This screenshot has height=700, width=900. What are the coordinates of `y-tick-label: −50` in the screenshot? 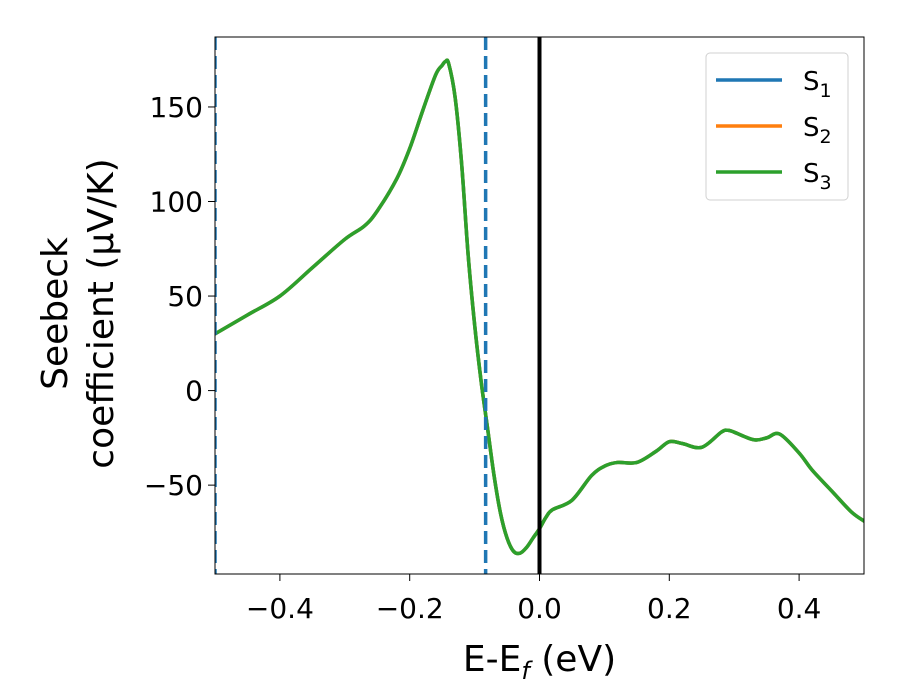 It's located at (173, 485).